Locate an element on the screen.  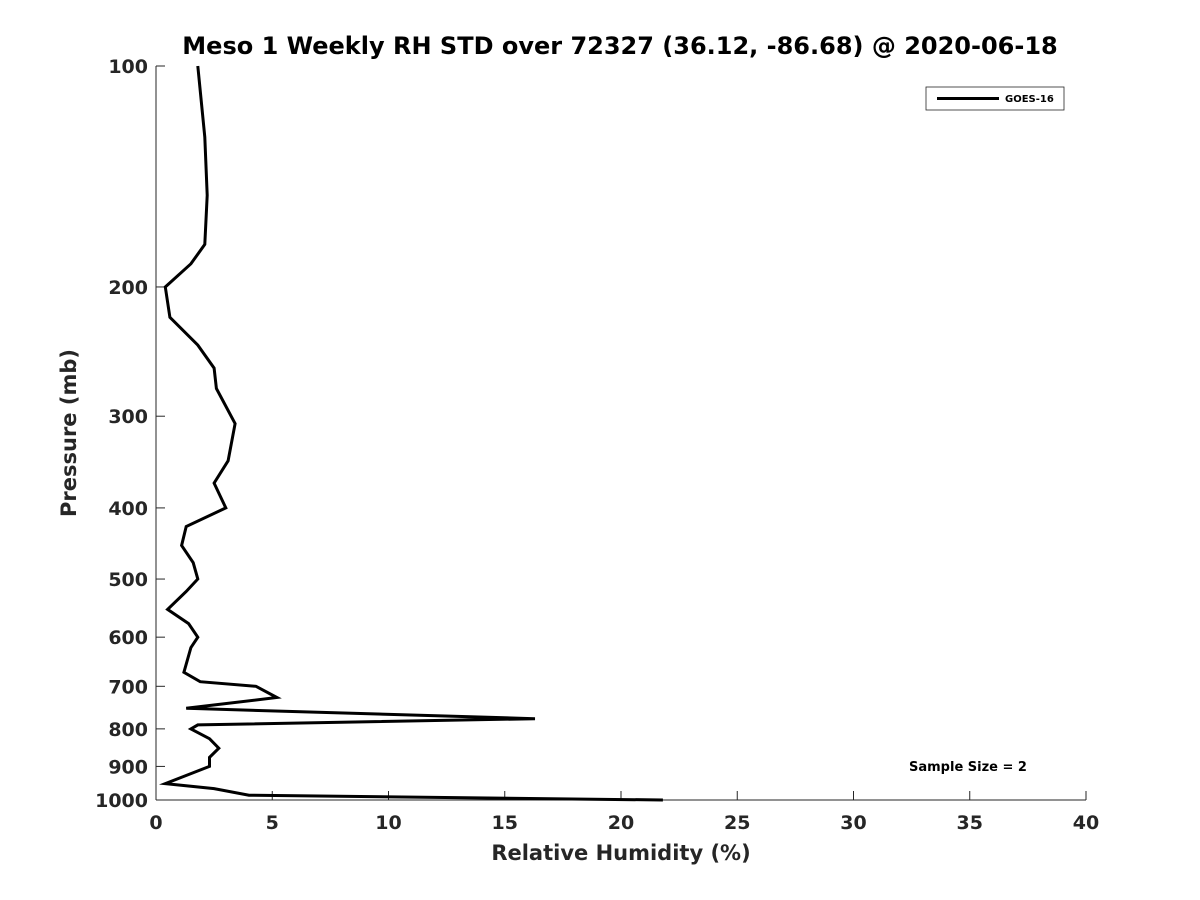
y-tick-label: 100 is located at coordinates (128, 67).